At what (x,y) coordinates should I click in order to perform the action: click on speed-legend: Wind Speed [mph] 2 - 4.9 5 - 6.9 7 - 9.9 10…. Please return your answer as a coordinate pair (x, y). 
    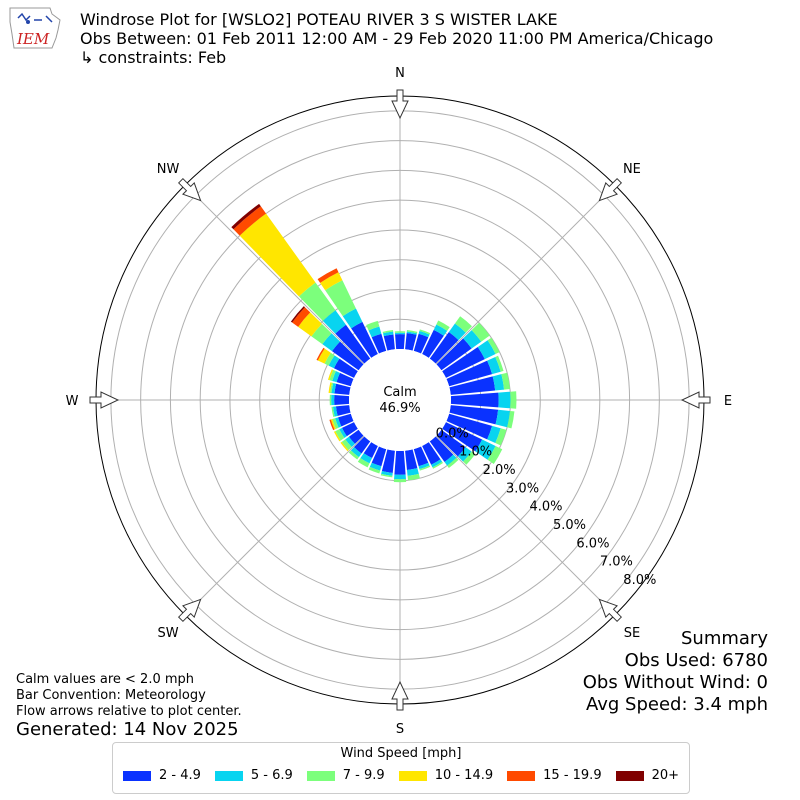
    Looking at the image, I should click on (401, 768).